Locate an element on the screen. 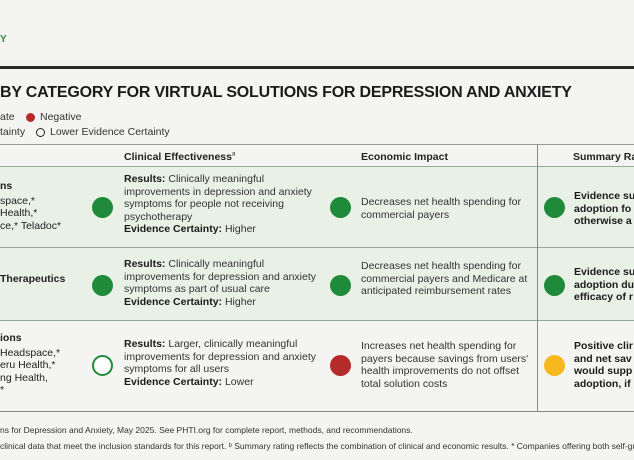  legend-lower-label: Lower Evidence Certainty is located at coordinates (110, 132).